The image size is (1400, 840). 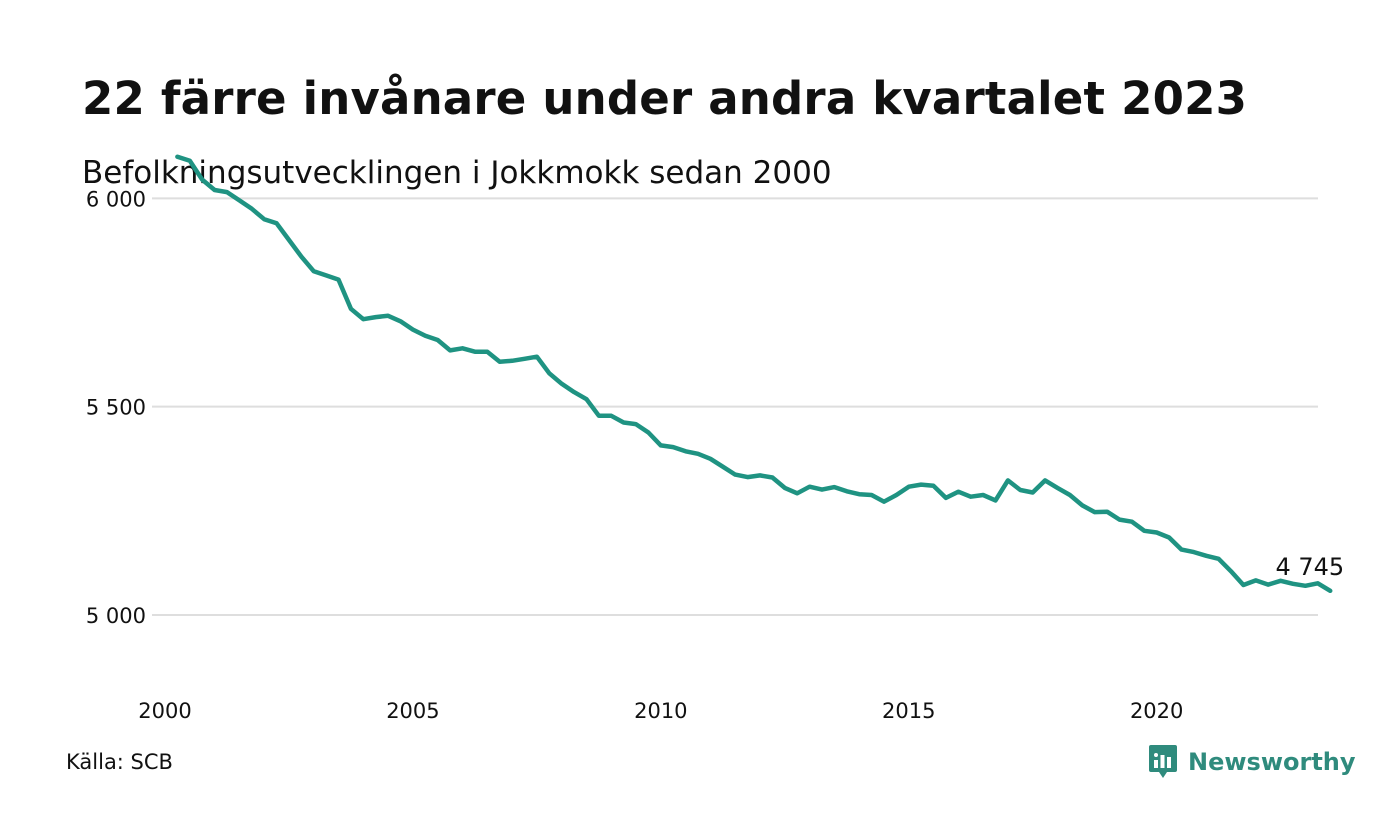 What do you see at coordinates (119, 762) in the screenshot?
I see `source-note: Källa: SCB` at bounding box center [119, 762].